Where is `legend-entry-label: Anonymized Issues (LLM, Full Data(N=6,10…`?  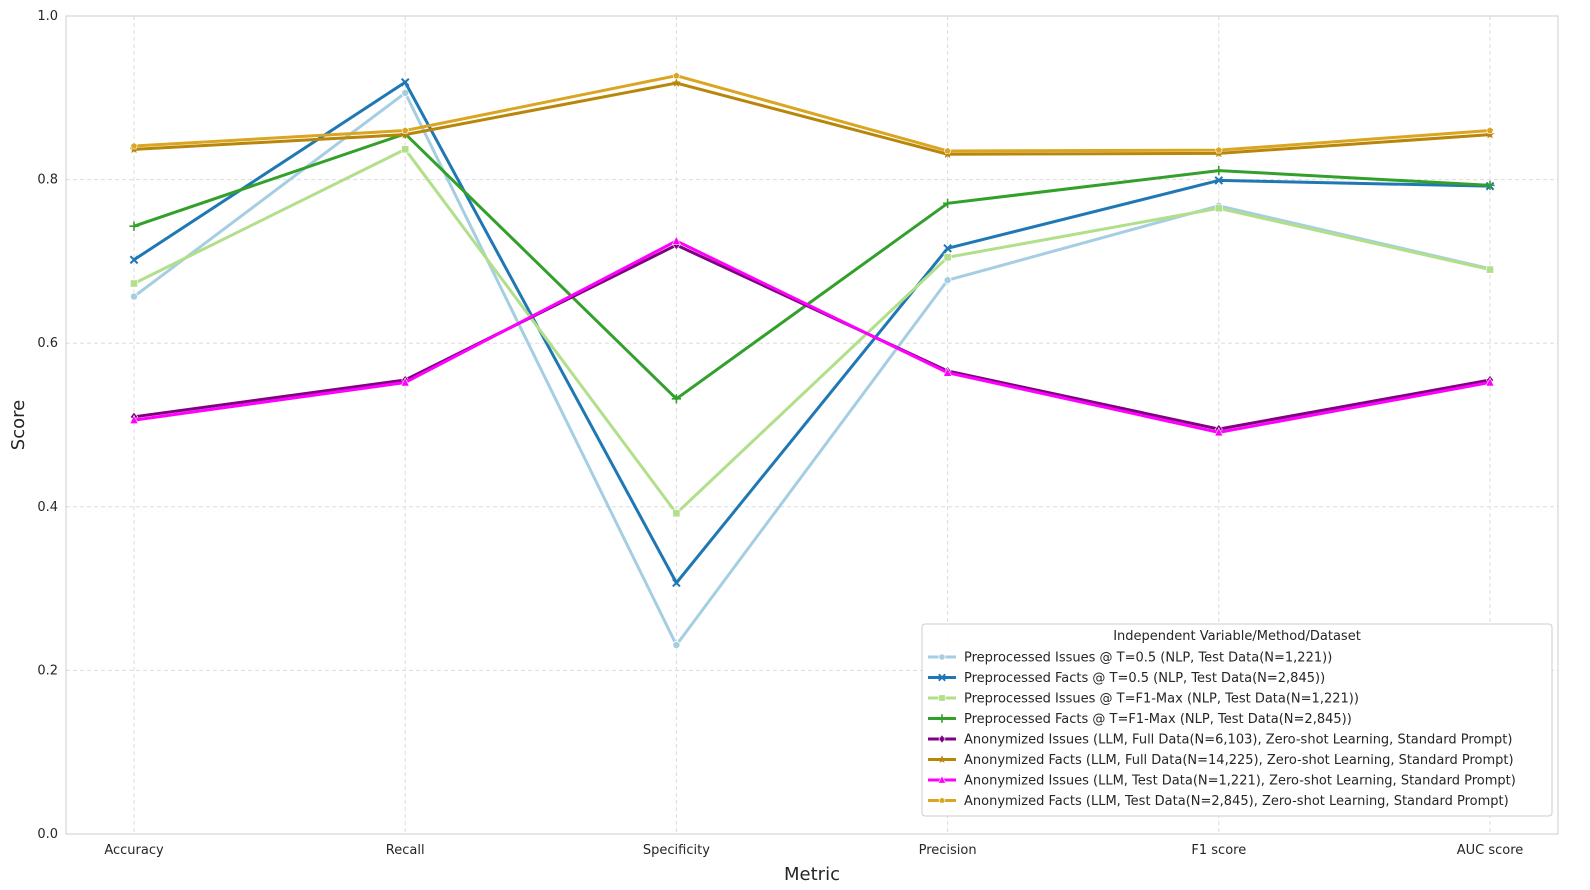
legend-entry-label: Anonymized Issues (LLM, Full Data(N=6,10… is located at coordinates (1238, 740).